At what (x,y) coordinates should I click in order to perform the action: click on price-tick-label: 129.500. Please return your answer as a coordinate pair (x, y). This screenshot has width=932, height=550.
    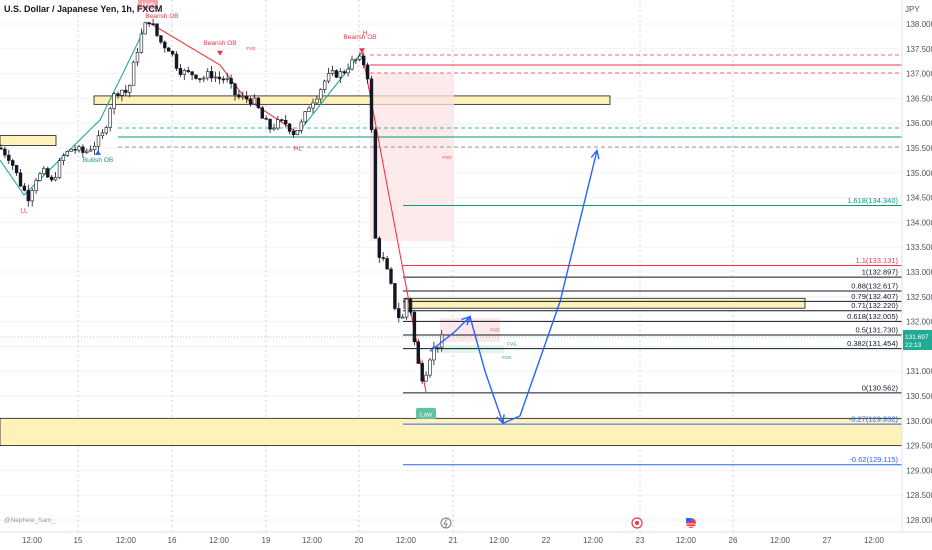
    Looking at the image, I should click on (919, 446).